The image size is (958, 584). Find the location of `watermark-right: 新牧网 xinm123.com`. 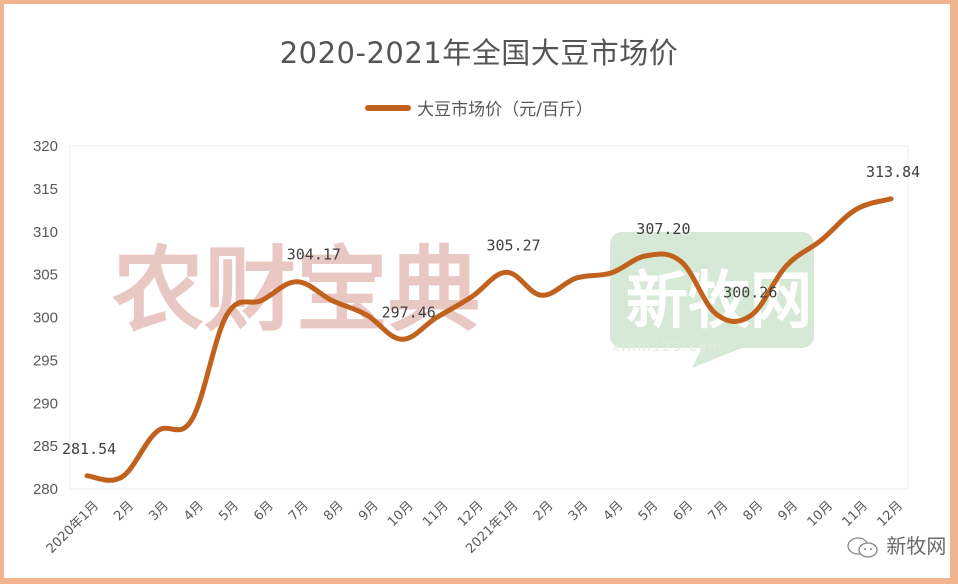

watermark-right: 新牧网 xinm123.com is located at coordinates (712, 300).